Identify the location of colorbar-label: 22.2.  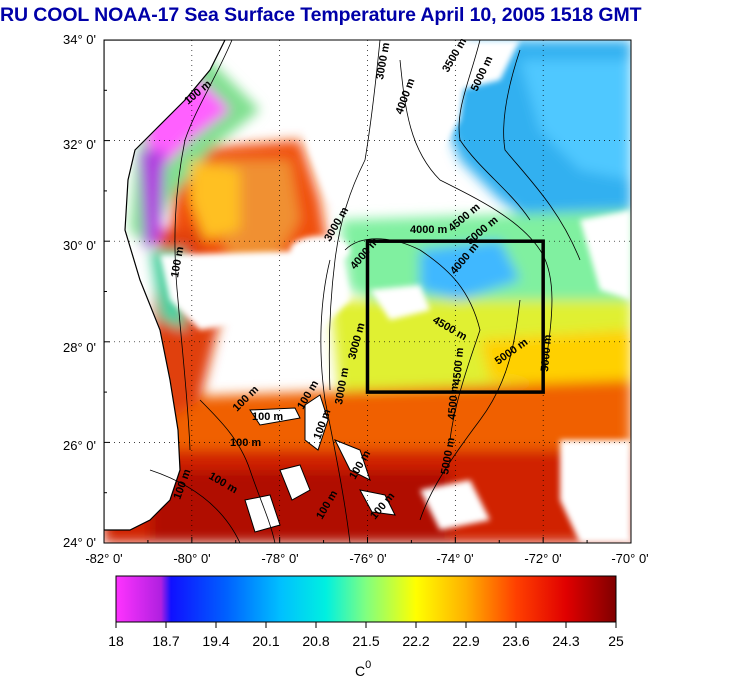
(415, 641).